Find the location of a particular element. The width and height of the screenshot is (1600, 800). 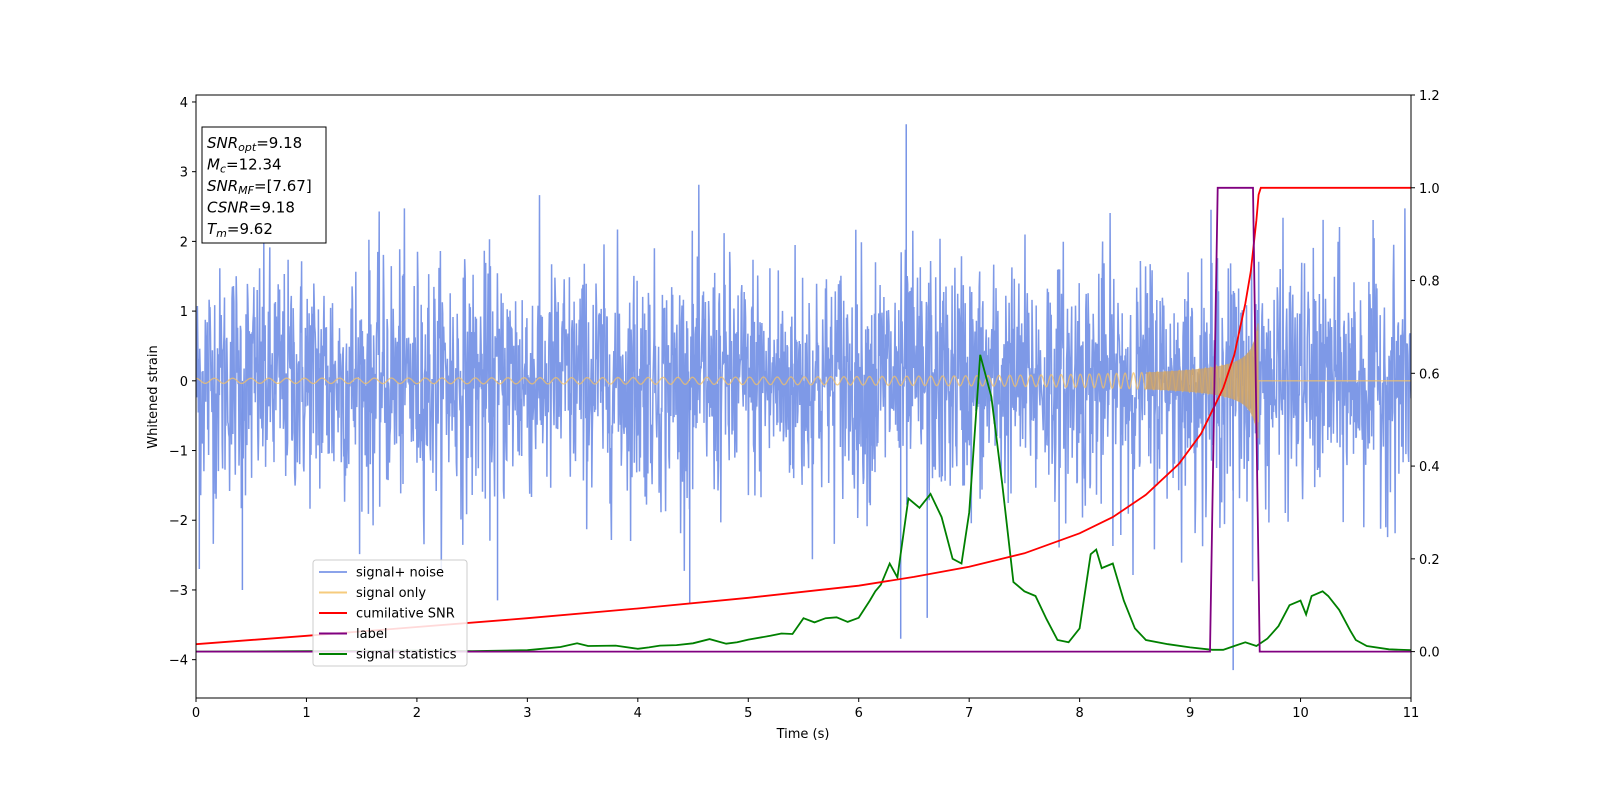

series-signal-only is located at coordinates (803, 381).